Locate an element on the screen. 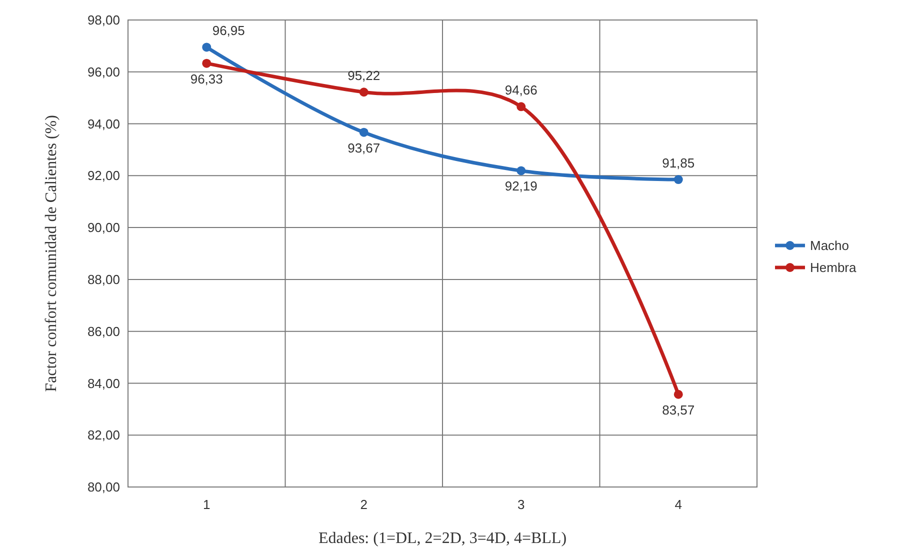 This screenshot has height=553, width=903. data-label: 94,66 is located at coordinates (521, 90).